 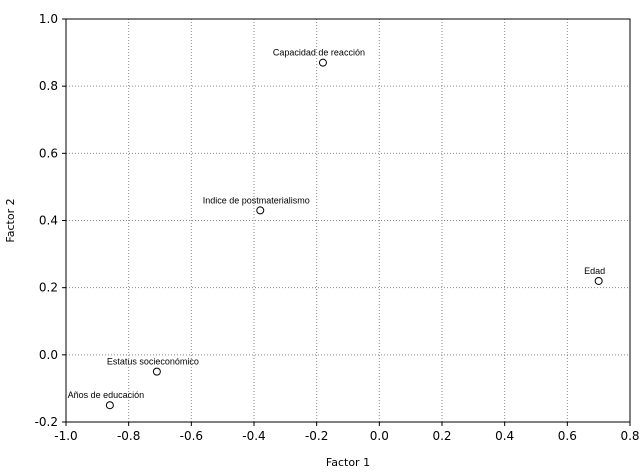 I want to click on y-tick-label: -0.2, so click(x=46, y=422).